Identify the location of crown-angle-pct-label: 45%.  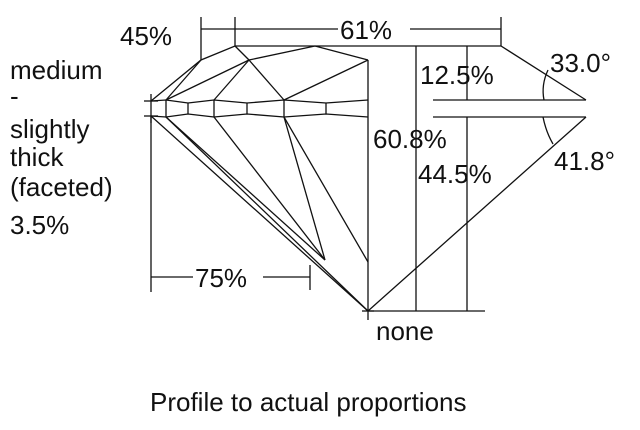
(146, 36).